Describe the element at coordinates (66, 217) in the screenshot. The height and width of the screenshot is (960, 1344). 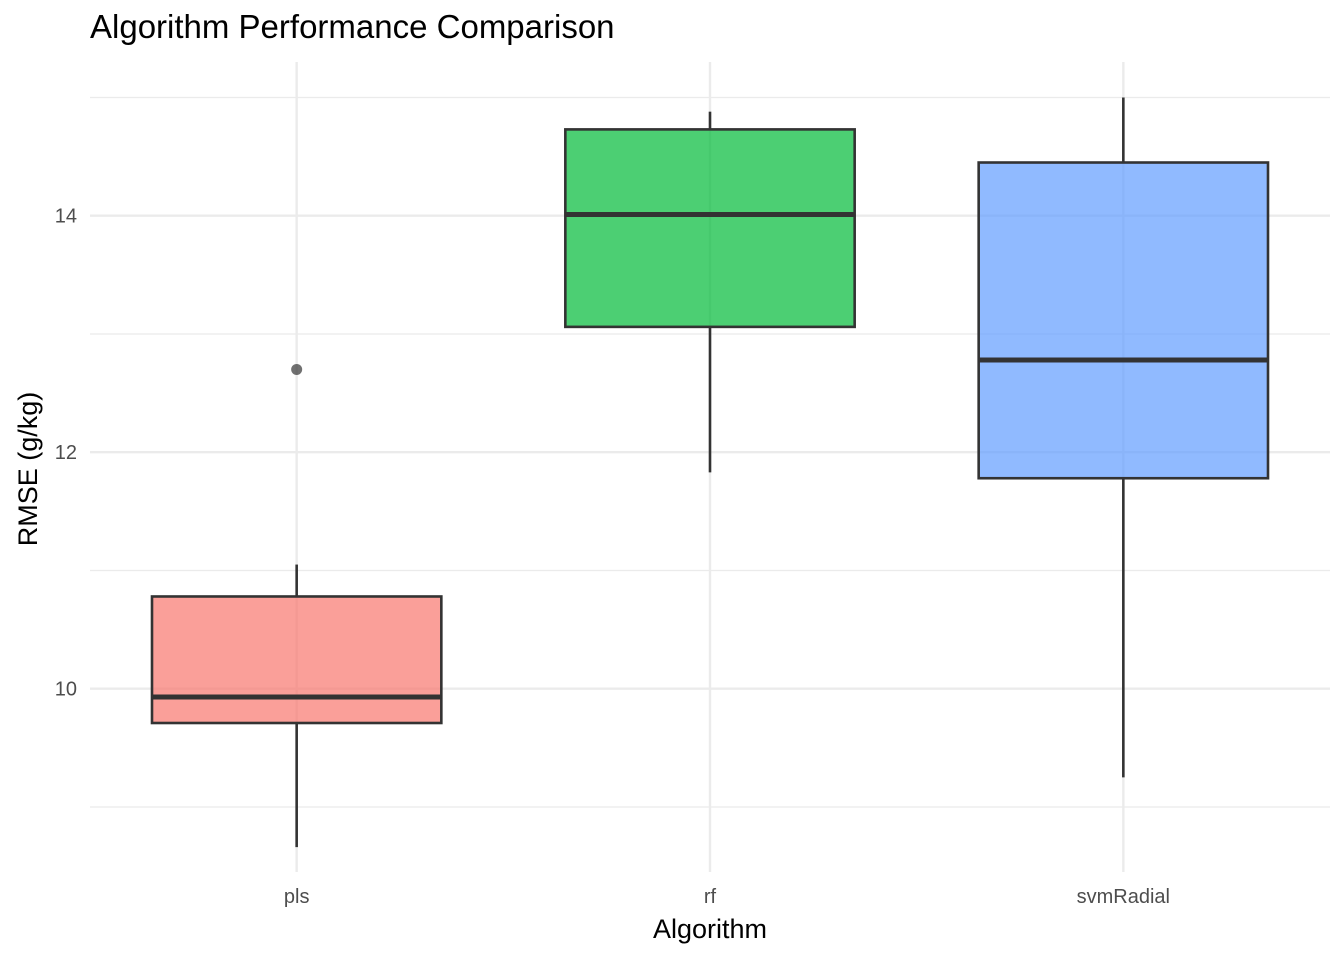
I see `y-tick-label: 14` at that location.